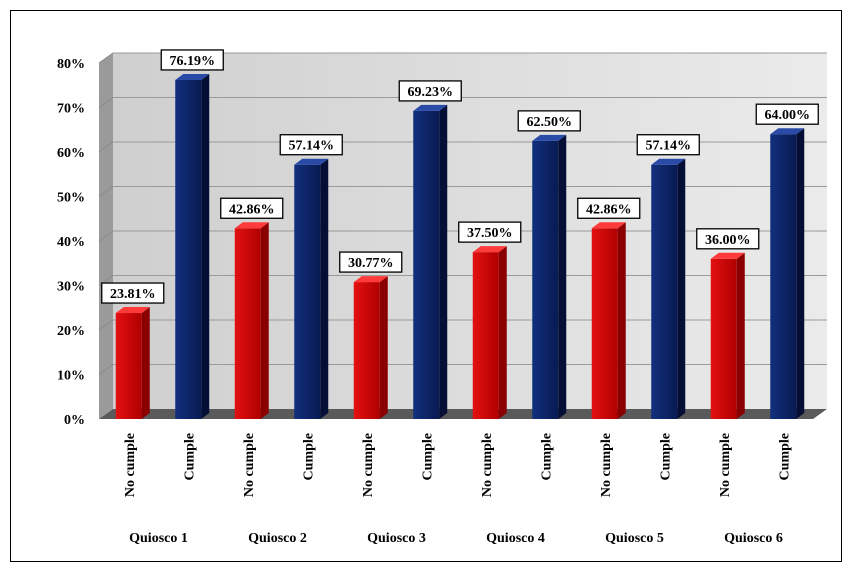 This screenshot has width=855, height=572. I want to click on x-group-label: Quiosco 6, so click(753, 538).